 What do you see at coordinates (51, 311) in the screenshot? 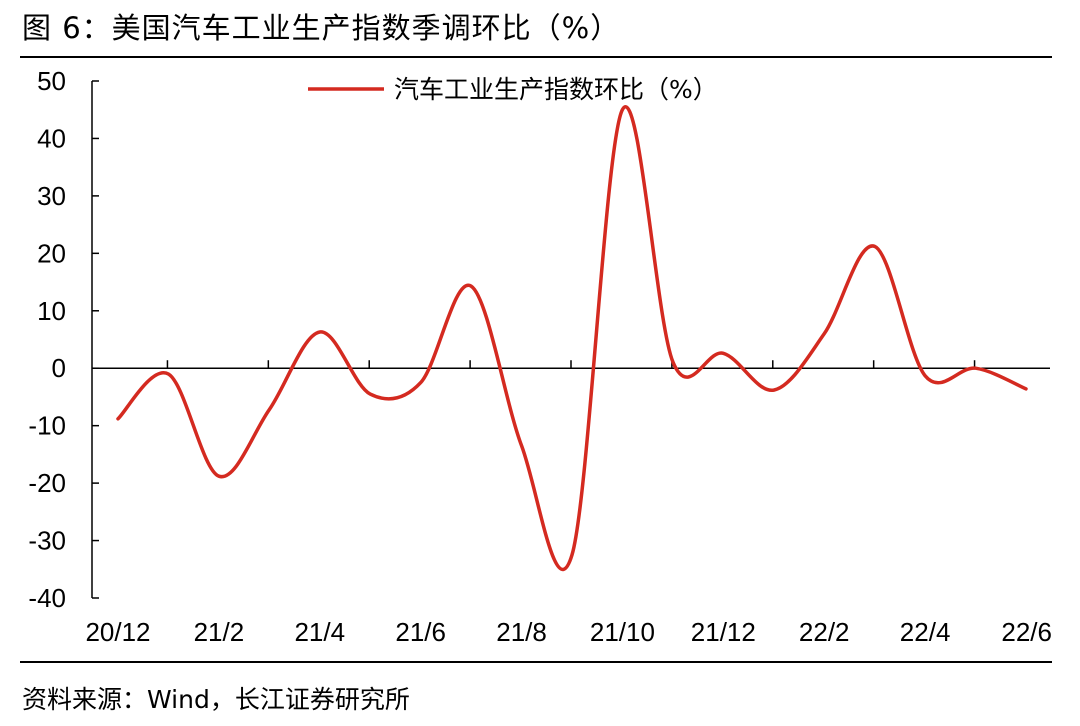
I see `y-tick-label: 10` at bounding box center [51, 311].